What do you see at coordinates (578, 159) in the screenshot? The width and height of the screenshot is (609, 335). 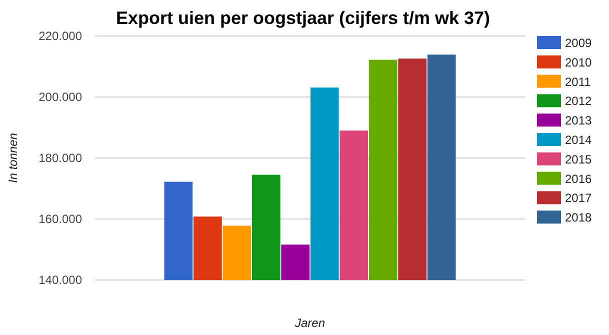 I see `legend-label: 2015` at bounding box center [578, 159].